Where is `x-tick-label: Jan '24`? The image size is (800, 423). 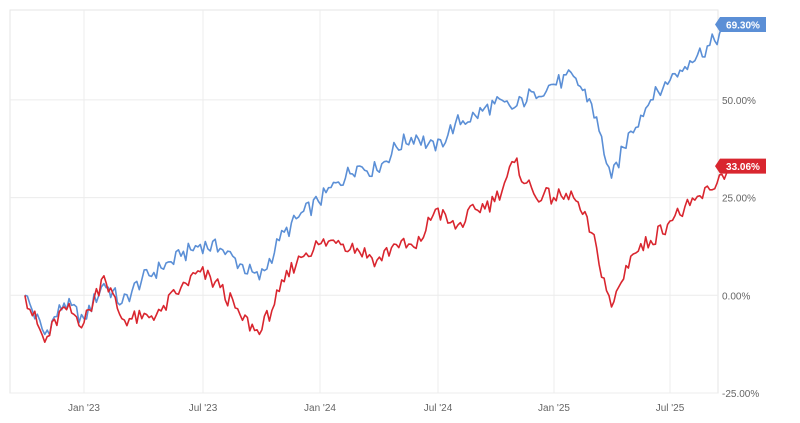 x-tick-label: Jan '24 is located at coordinates (320, 408).